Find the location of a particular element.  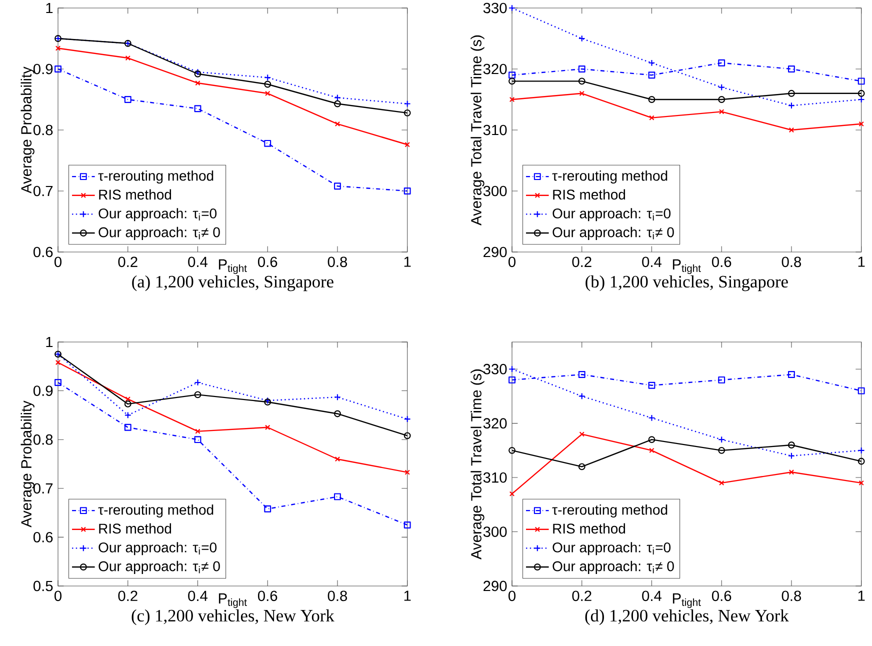

x-tick-label: 1 is located at coordinates (861, 595).